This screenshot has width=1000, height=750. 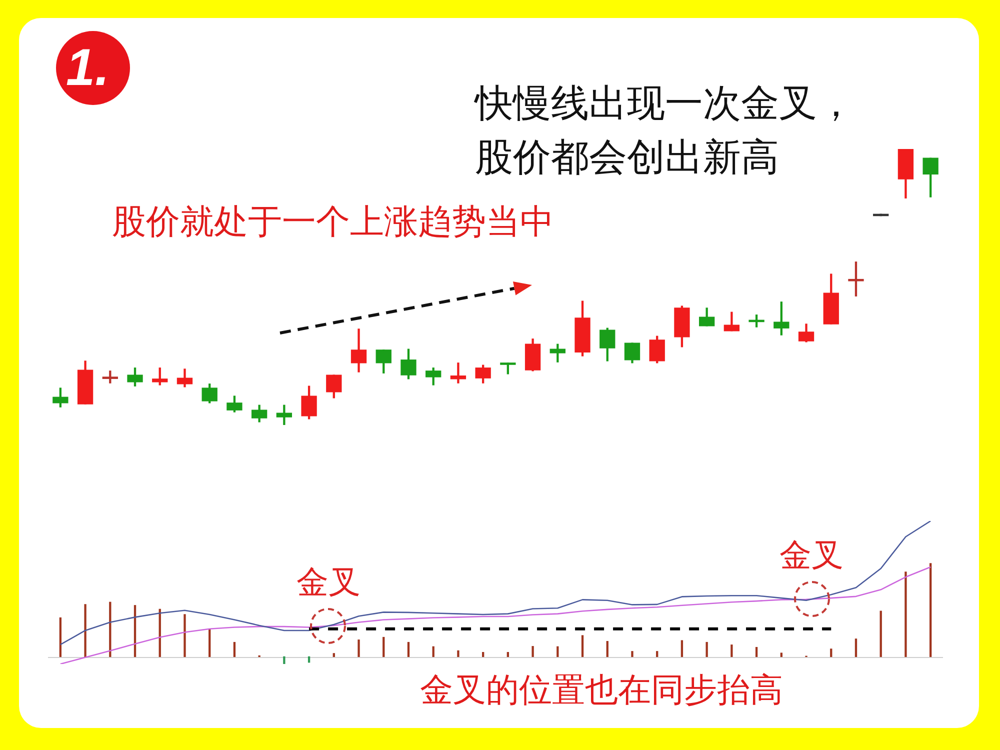 I want to click on text: 1., so click(x=88, y=68).